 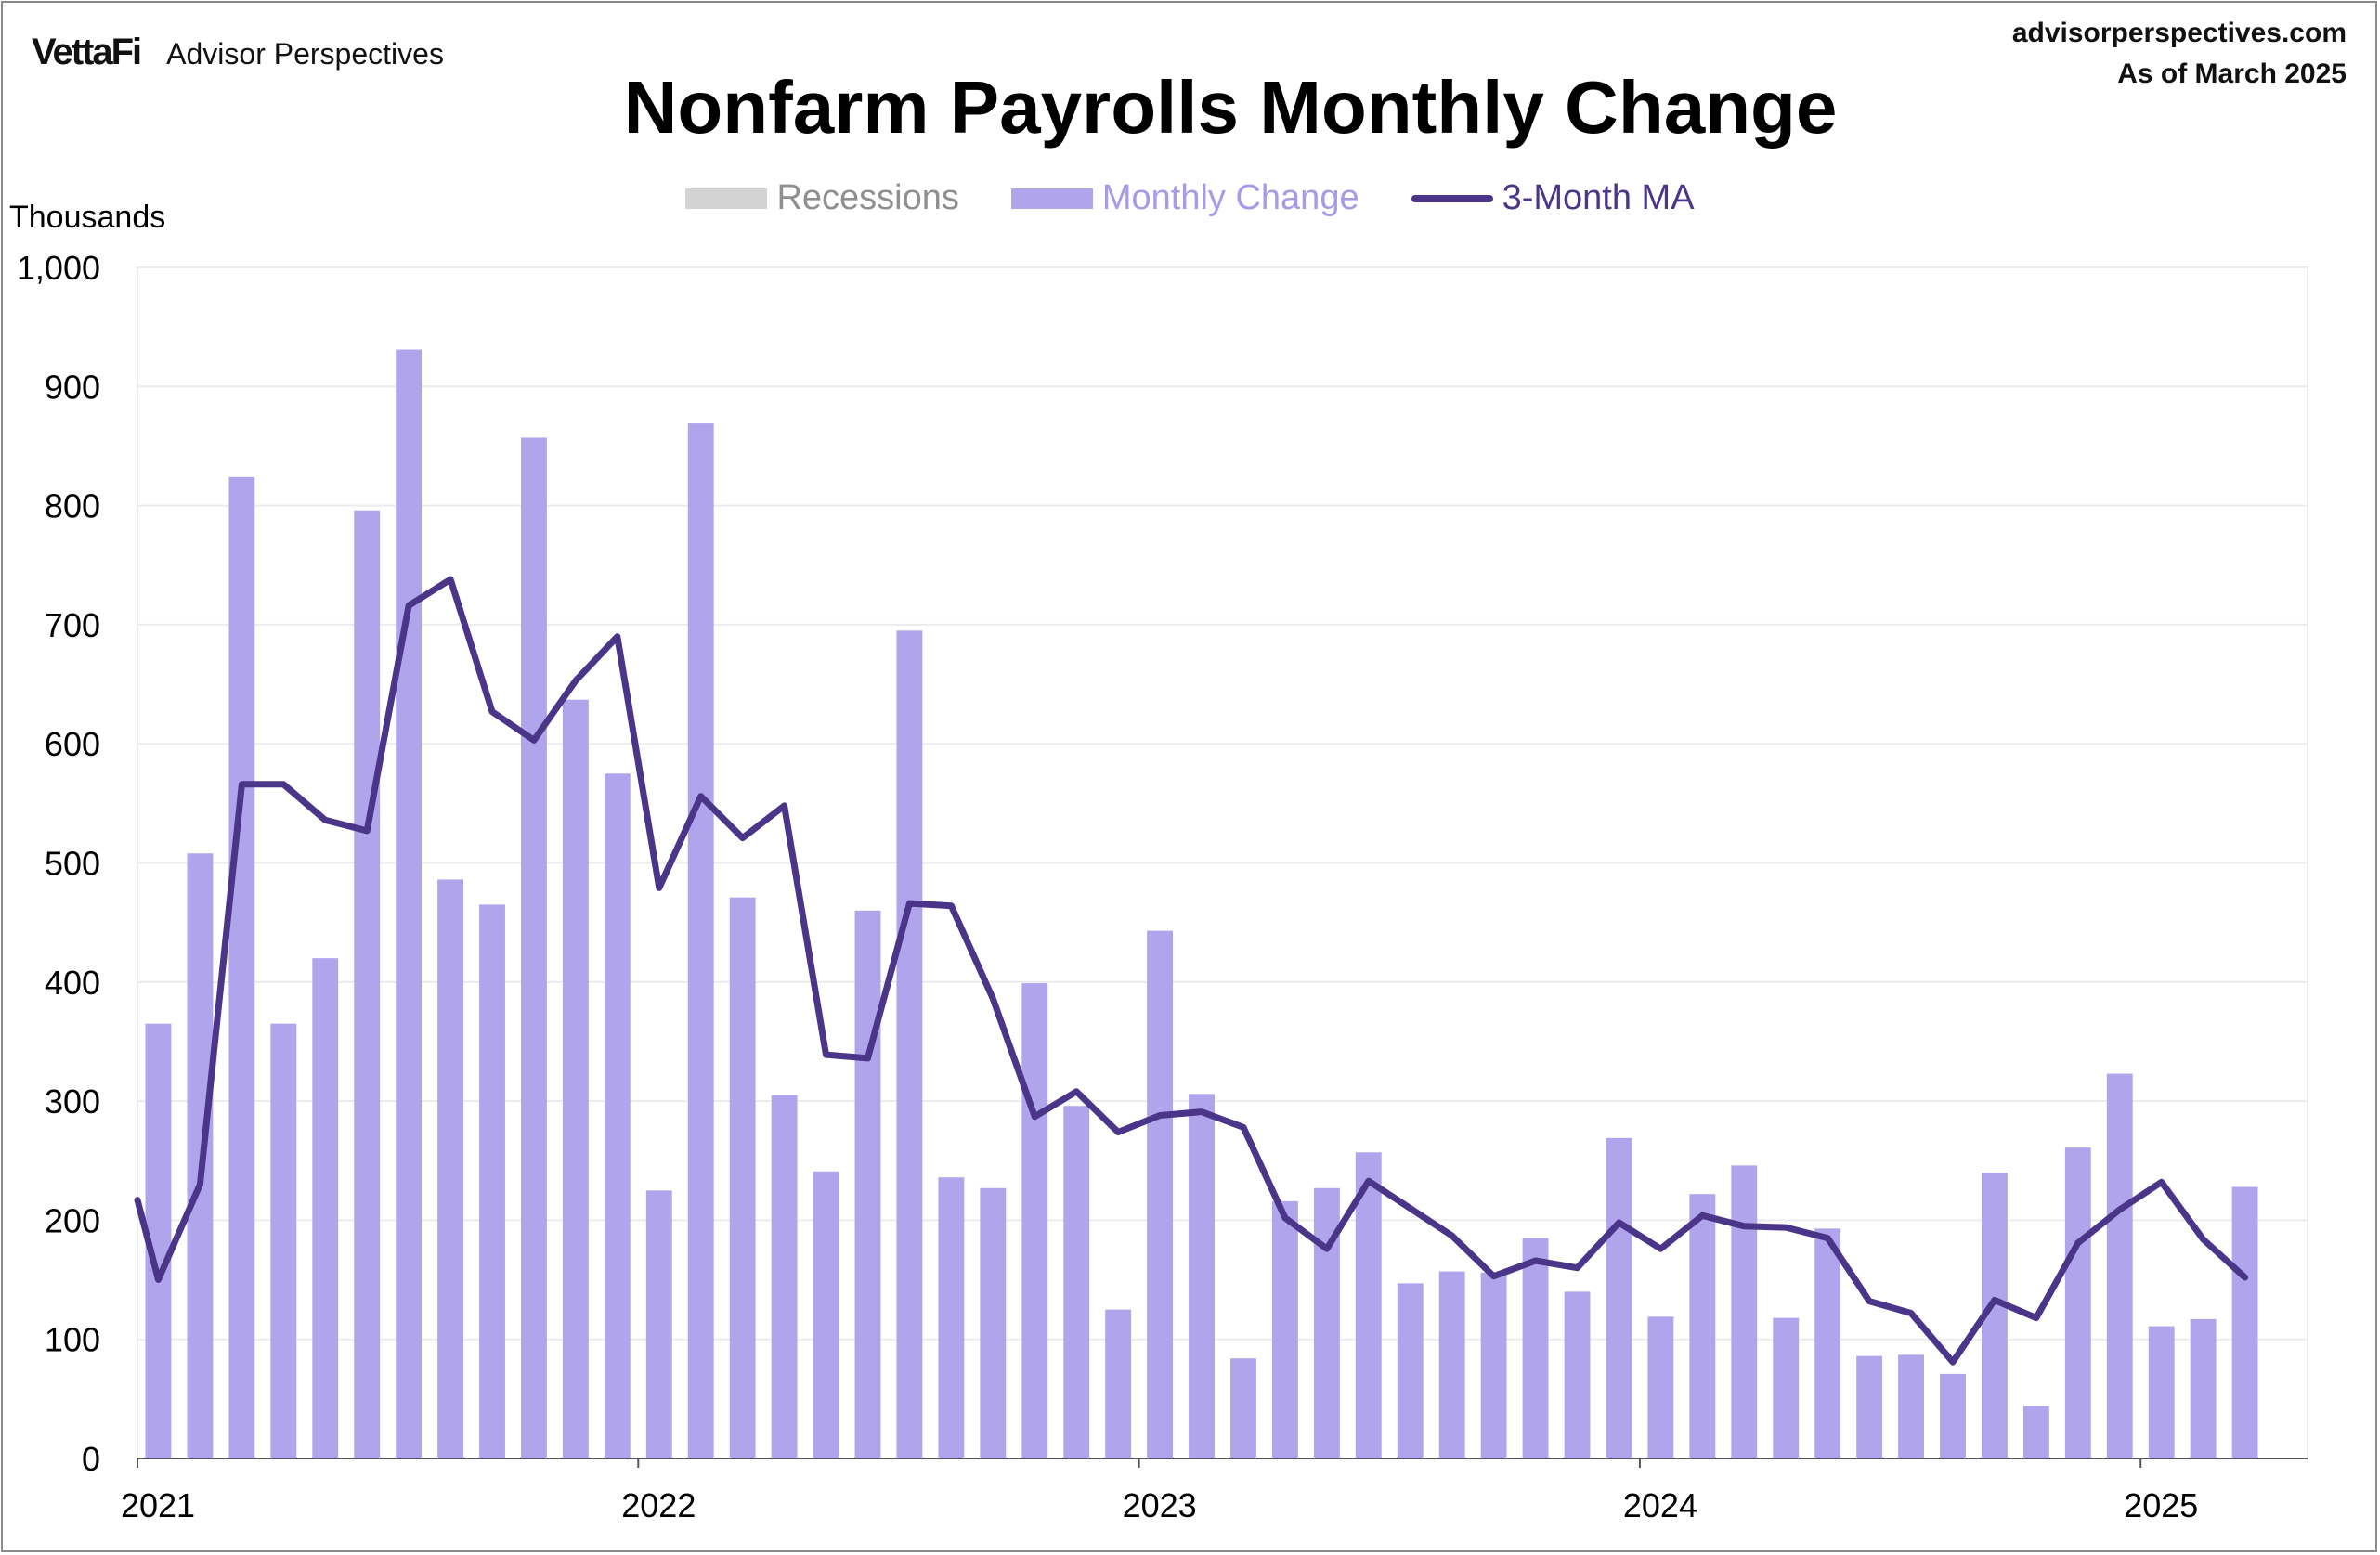 I want to click on x-tick-label: 2021, so click(x=158, y=1505).